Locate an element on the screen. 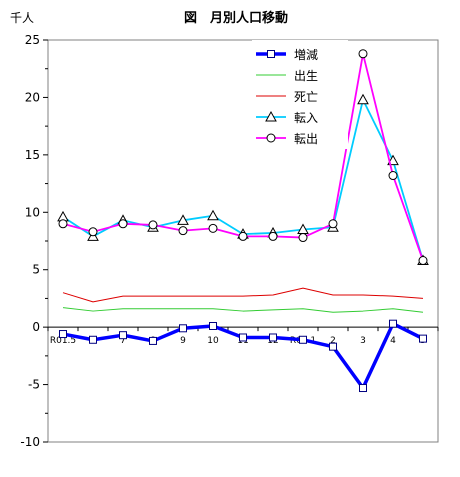 The height and width of the screenshot is (477, 460). legend-label-増減: 増減 is located at coordinates (306, 54).